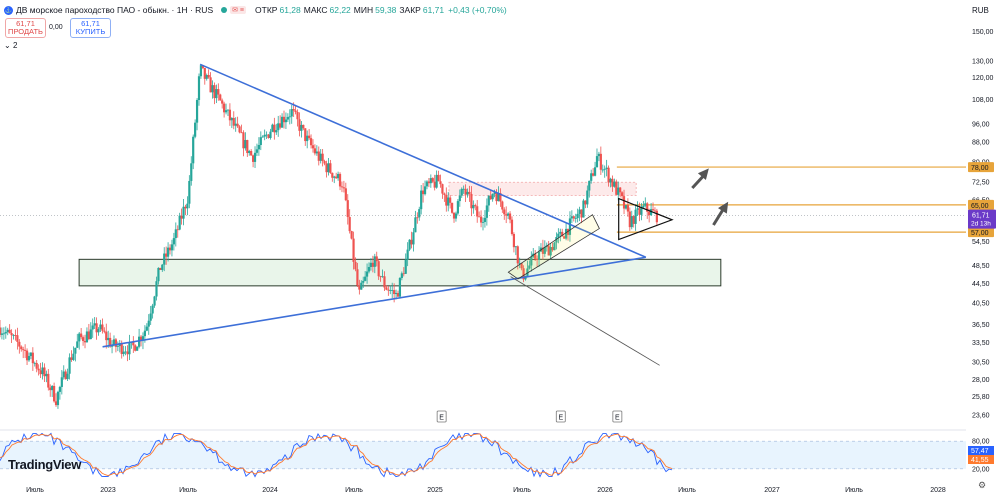 The width and height of the screenshot is (1000, 495). I want to click on low-value: 59,38, so click(386, 10).